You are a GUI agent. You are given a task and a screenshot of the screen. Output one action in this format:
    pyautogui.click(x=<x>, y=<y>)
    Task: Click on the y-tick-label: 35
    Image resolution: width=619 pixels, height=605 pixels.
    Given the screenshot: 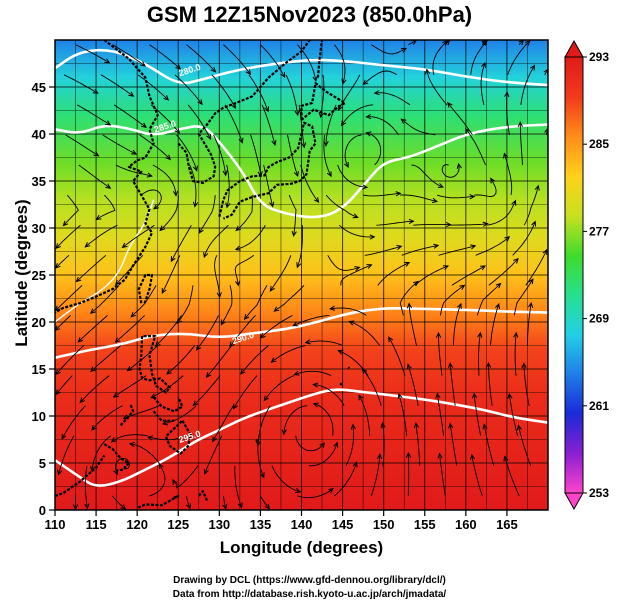 What is the action you would take?
    pyautogui.click(x=39, y=181)
    